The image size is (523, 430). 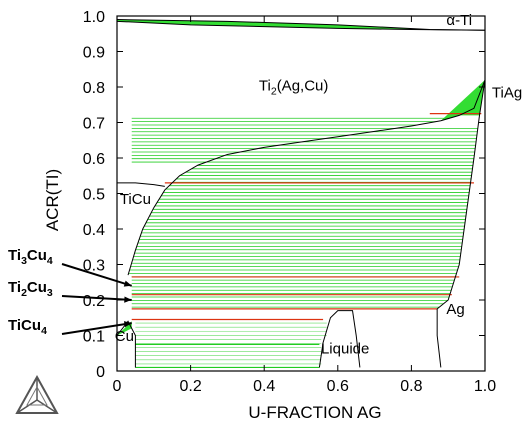 What do you see at coordinates (462, 100) in the screenshot?
I see `tiag-corner-fill` at bounding box center [462, 100].